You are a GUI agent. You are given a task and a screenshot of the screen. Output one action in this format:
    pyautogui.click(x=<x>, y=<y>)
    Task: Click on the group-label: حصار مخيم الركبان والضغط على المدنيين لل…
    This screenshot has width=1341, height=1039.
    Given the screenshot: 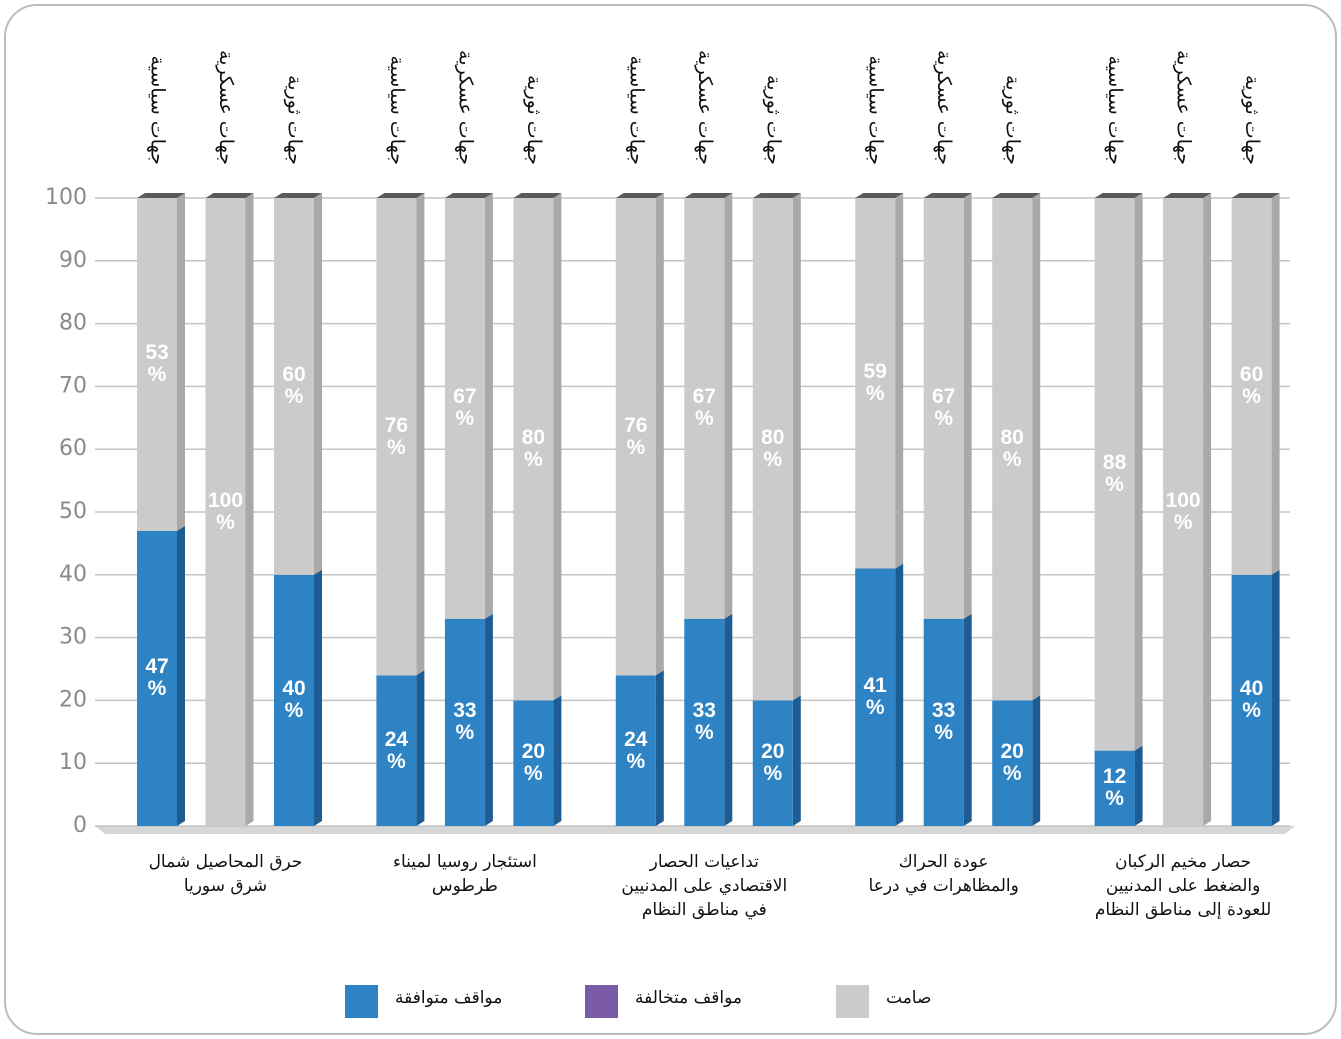 What is the action you would take?
    pyautogui.click(x=1183, y=886)
    